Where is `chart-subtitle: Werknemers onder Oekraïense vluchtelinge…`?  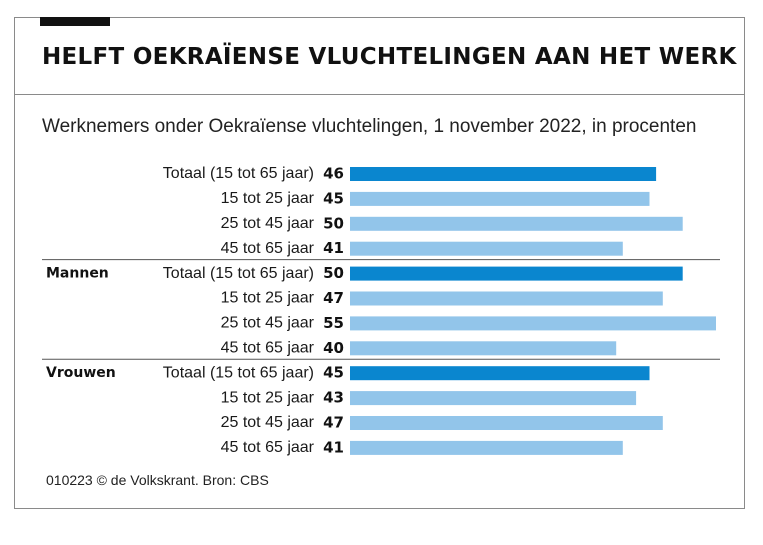 chart-subtitle: Werknemers onder Oekraïense vluchtelinge… is located at coordinates (369, 126).